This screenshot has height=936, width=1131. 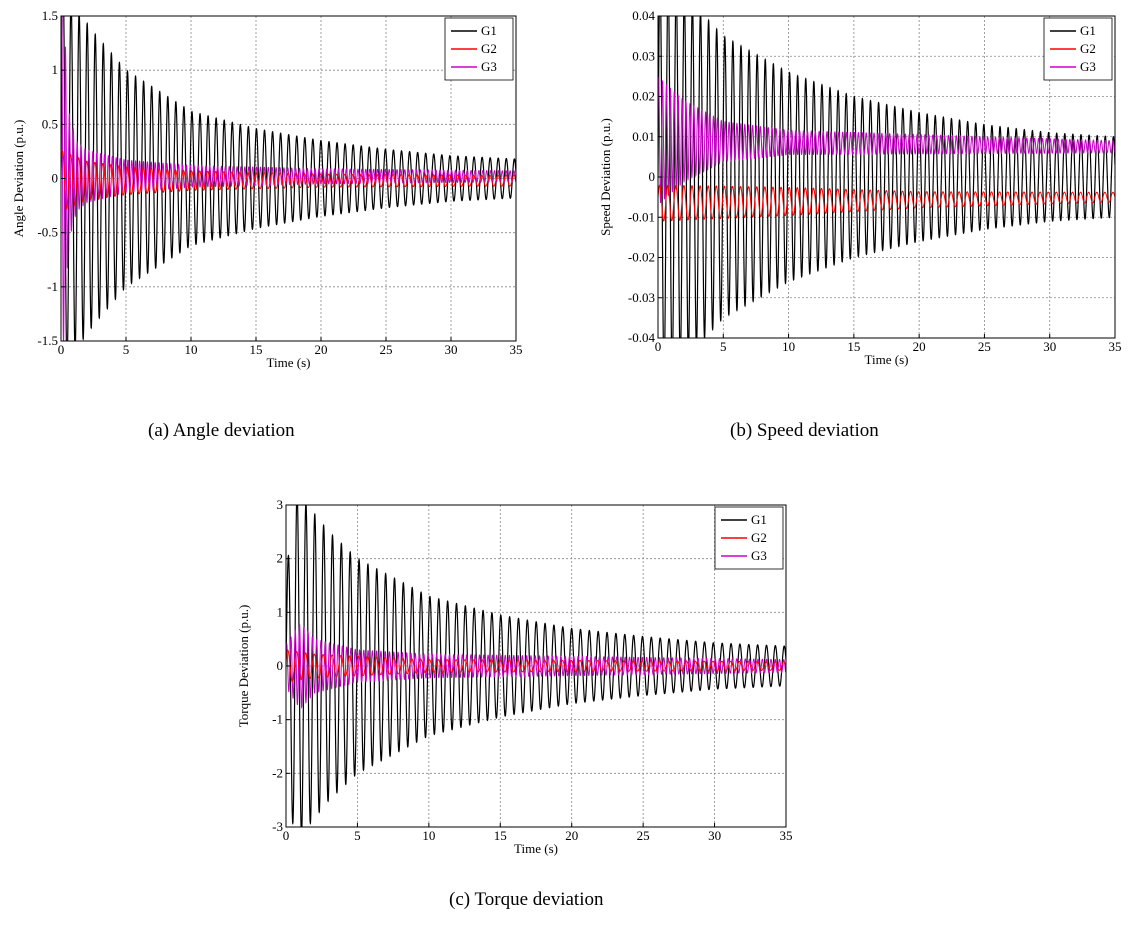 What do you see at coordinates (243, 666) in the screenshot?
I see `y-axis-label: Torque Deviation (p.u.)` at bounding box center [243, 666].